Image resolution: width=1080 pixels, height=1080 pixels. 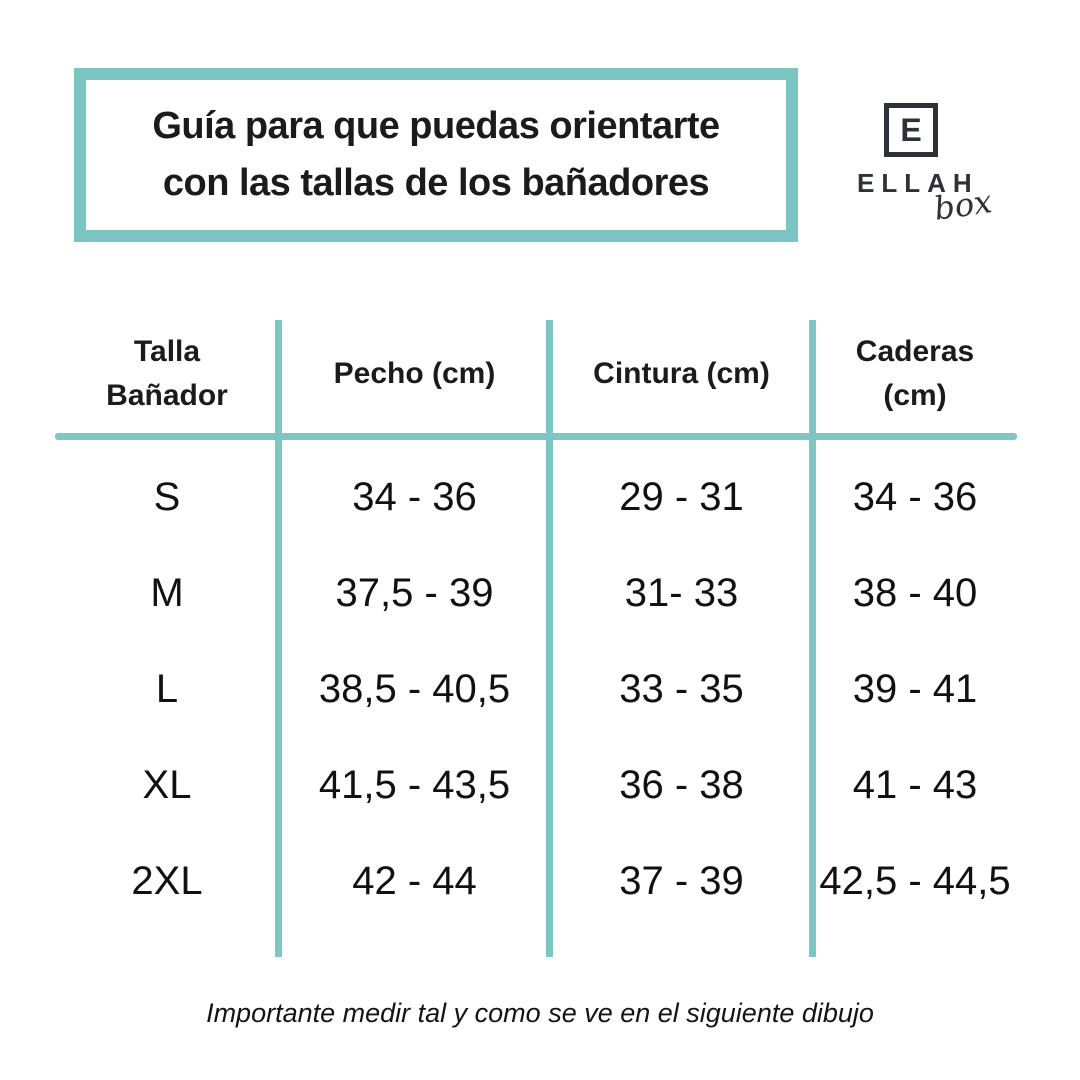 I want to click on cell-caderas: 41 - 43, so click(x=915, y=784).